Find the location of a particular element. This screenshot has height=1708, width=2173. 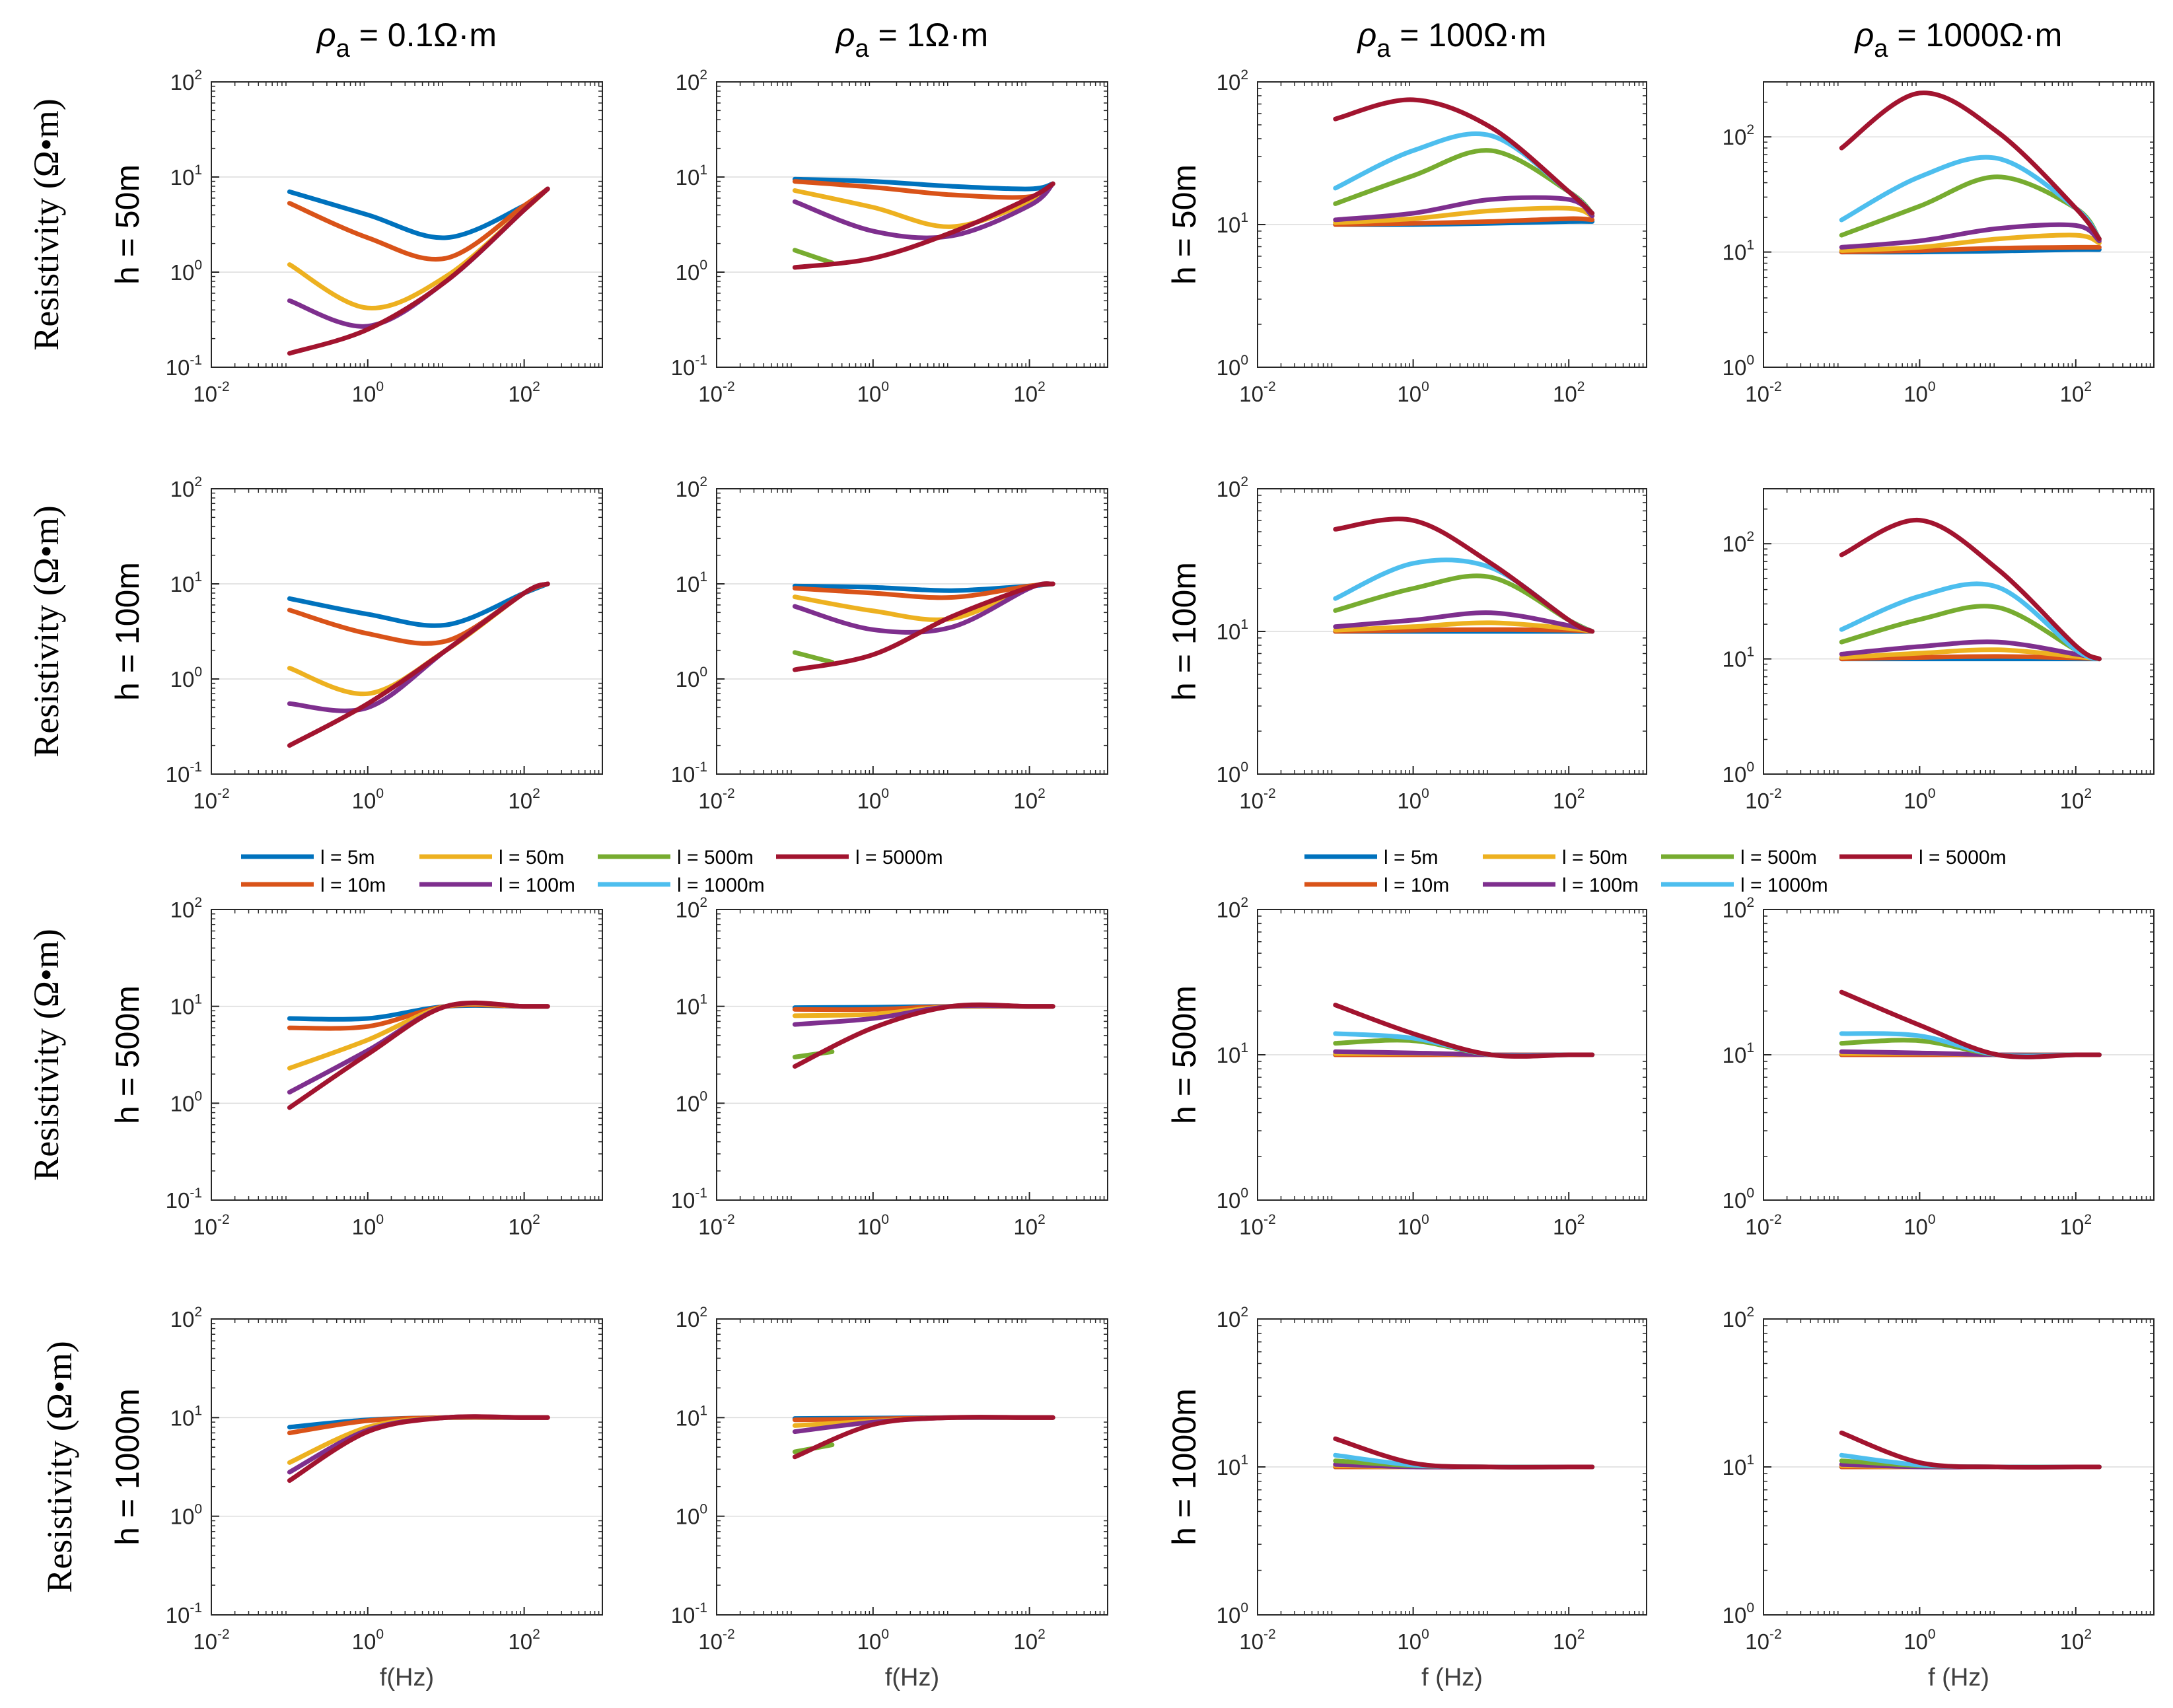

legend-label: l = 10m is located at coordinates (353, 885).